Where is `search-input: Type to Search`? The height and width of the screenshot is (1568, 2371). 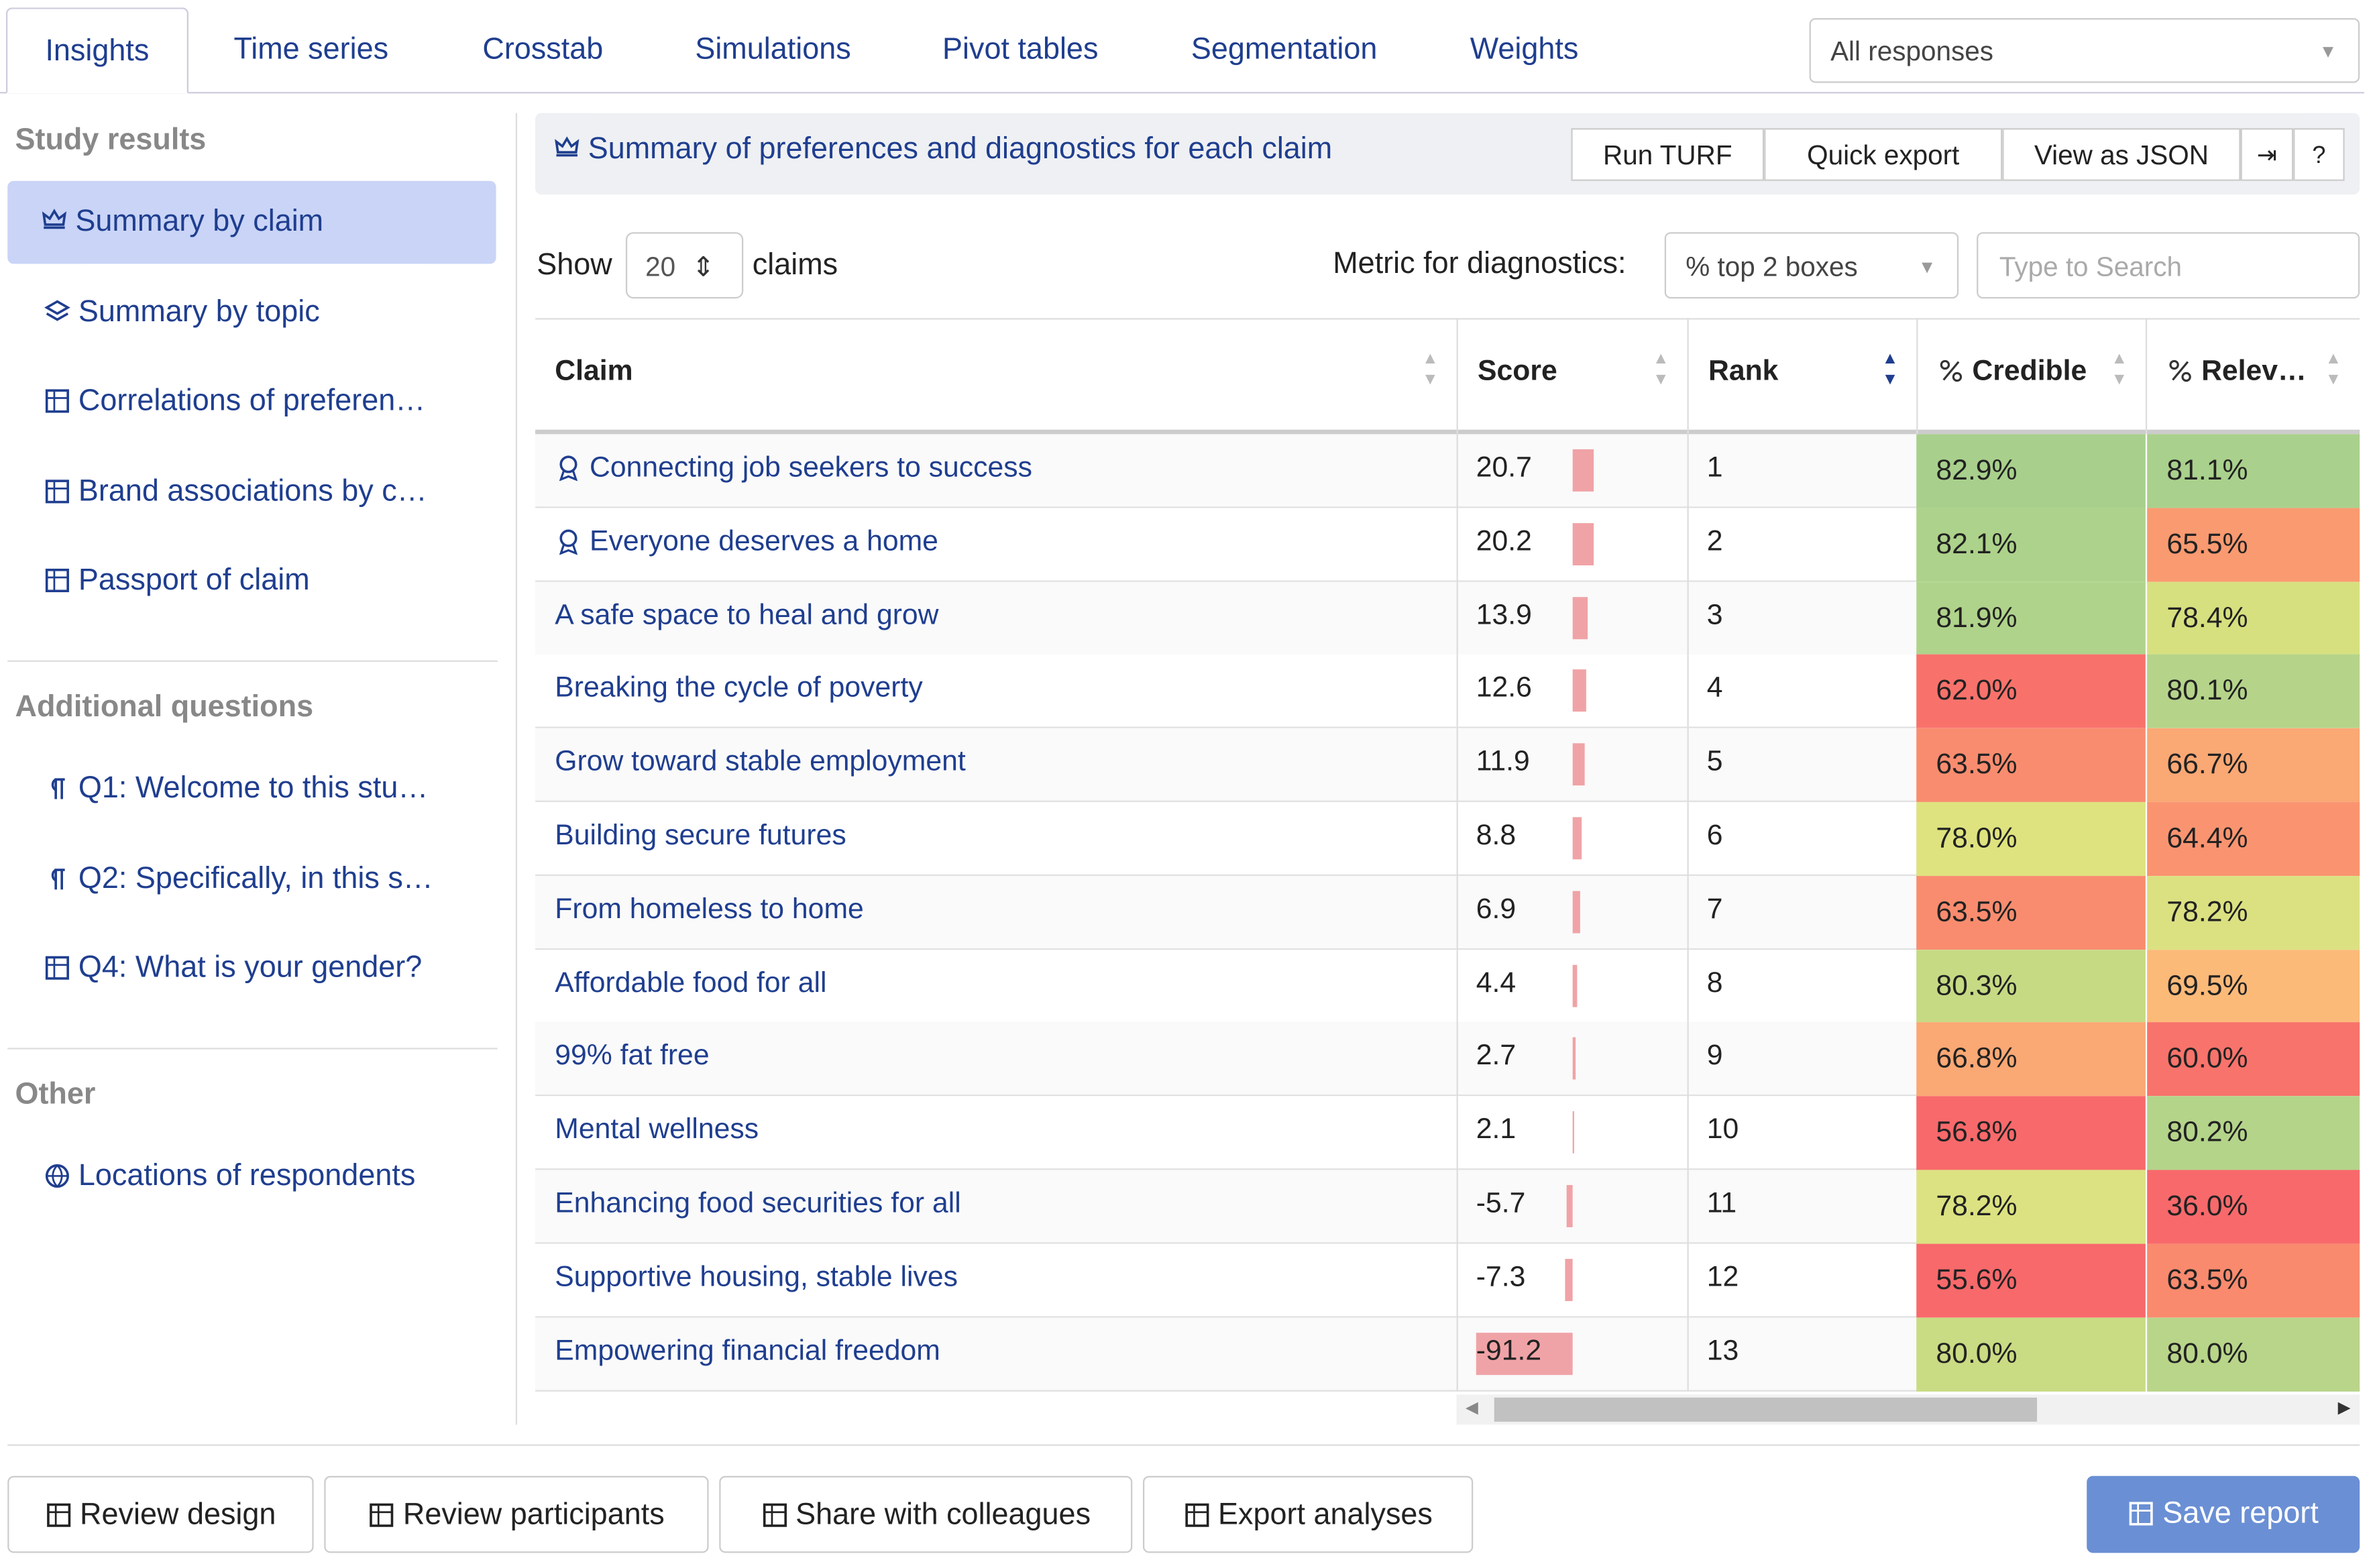
search-input: Type to Search is located at coordinates (2168, 265).